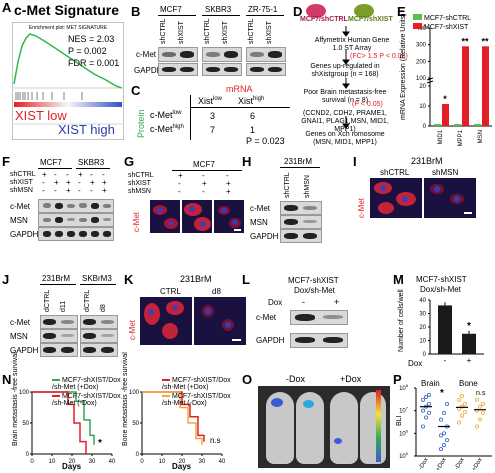 This screenshot has width=495, height=473. What do you see at coordinates (51, 162) in the screenshot?
I see `f-cell-line: MCF7` at bounding box center [51, 162].